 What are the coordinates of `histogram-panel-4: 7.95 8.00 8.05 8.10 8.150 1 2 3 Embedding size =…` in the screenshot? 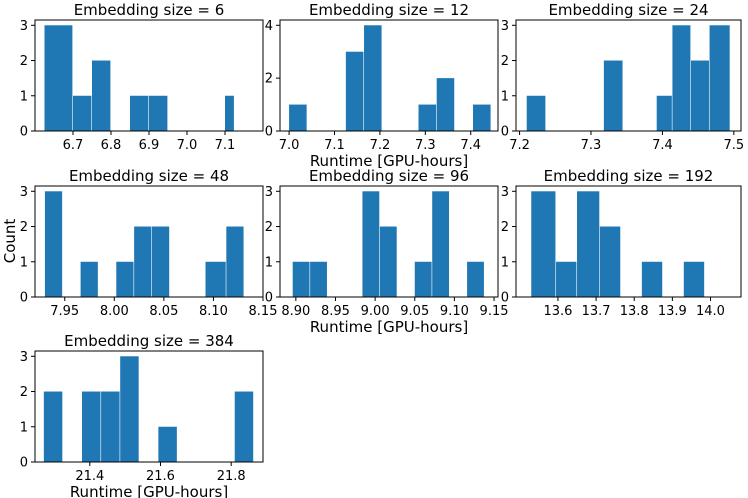 It's located at (149, 243).